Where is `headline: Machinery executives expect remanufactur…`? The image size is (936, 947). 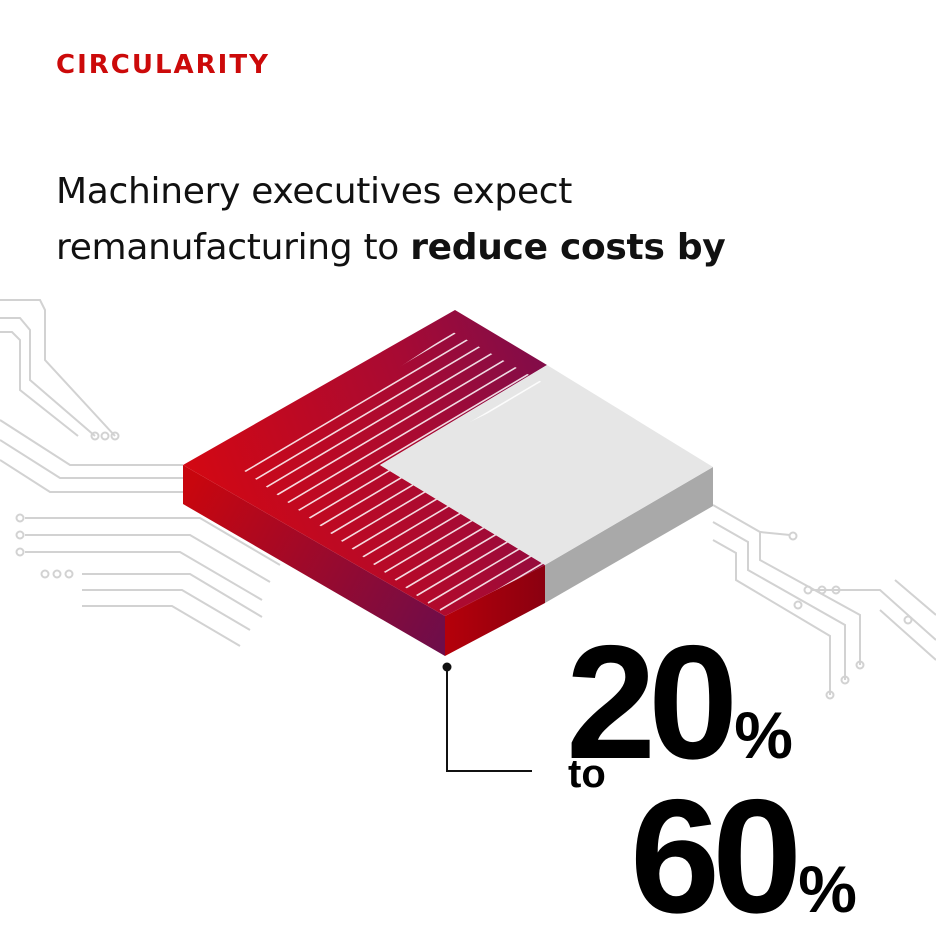
headline: Machinery executives expect remanufactur… is located at coordinates (486, 220).